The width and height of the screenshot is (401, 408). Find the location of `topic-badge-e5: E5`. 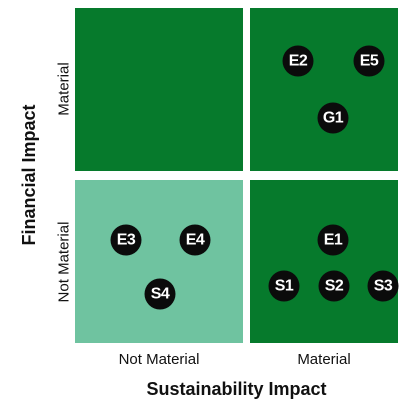

topic-badge-e5: E5 is located at coordinates (369, 61).